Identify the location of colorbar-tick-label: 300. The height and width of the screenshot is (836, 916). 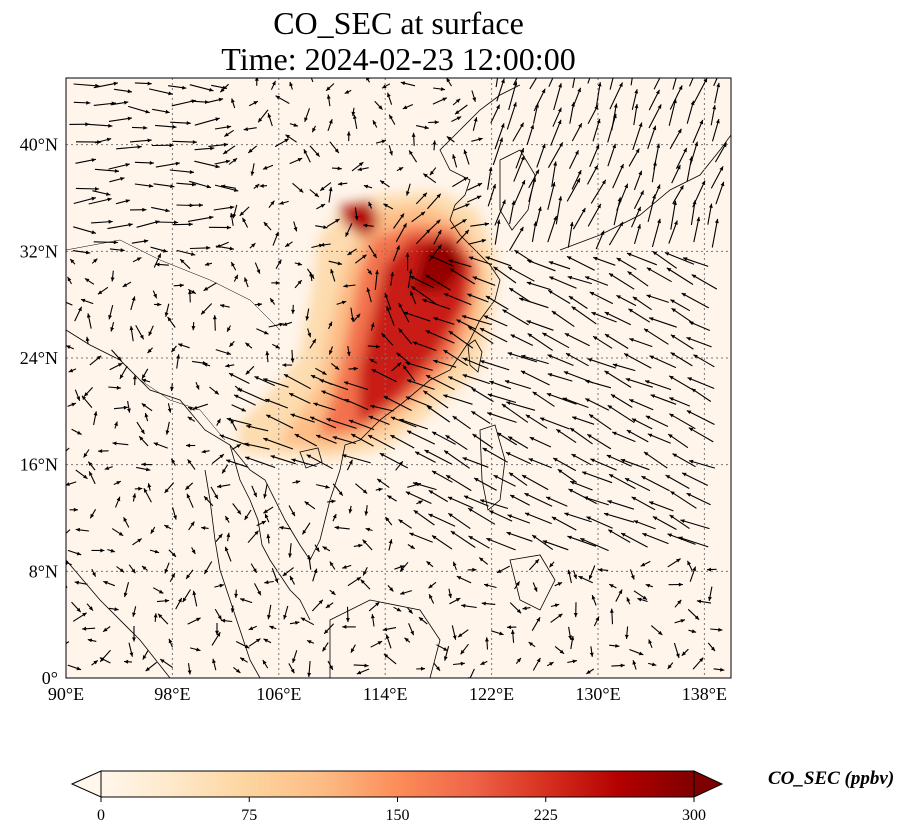
(694, 815).